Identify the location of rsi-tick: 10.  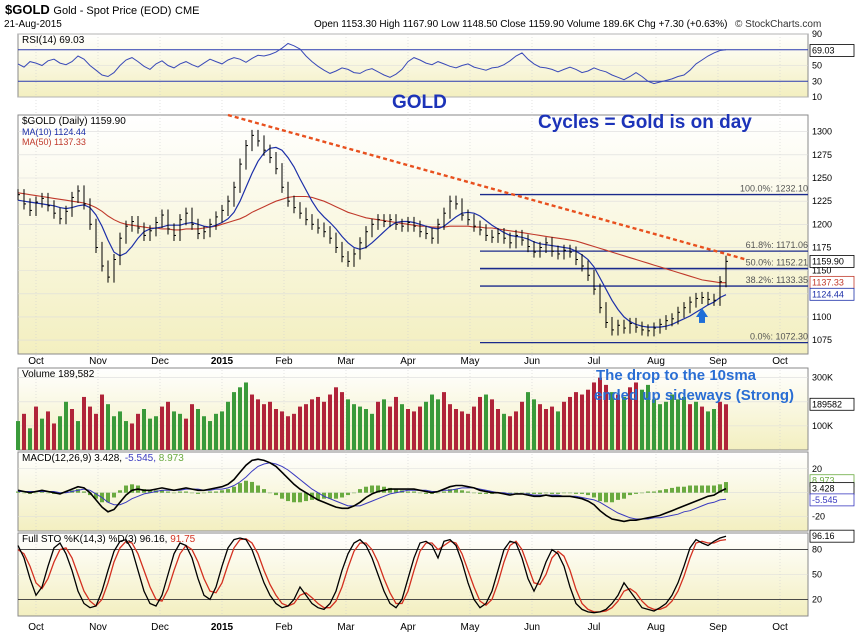
(817, 97).